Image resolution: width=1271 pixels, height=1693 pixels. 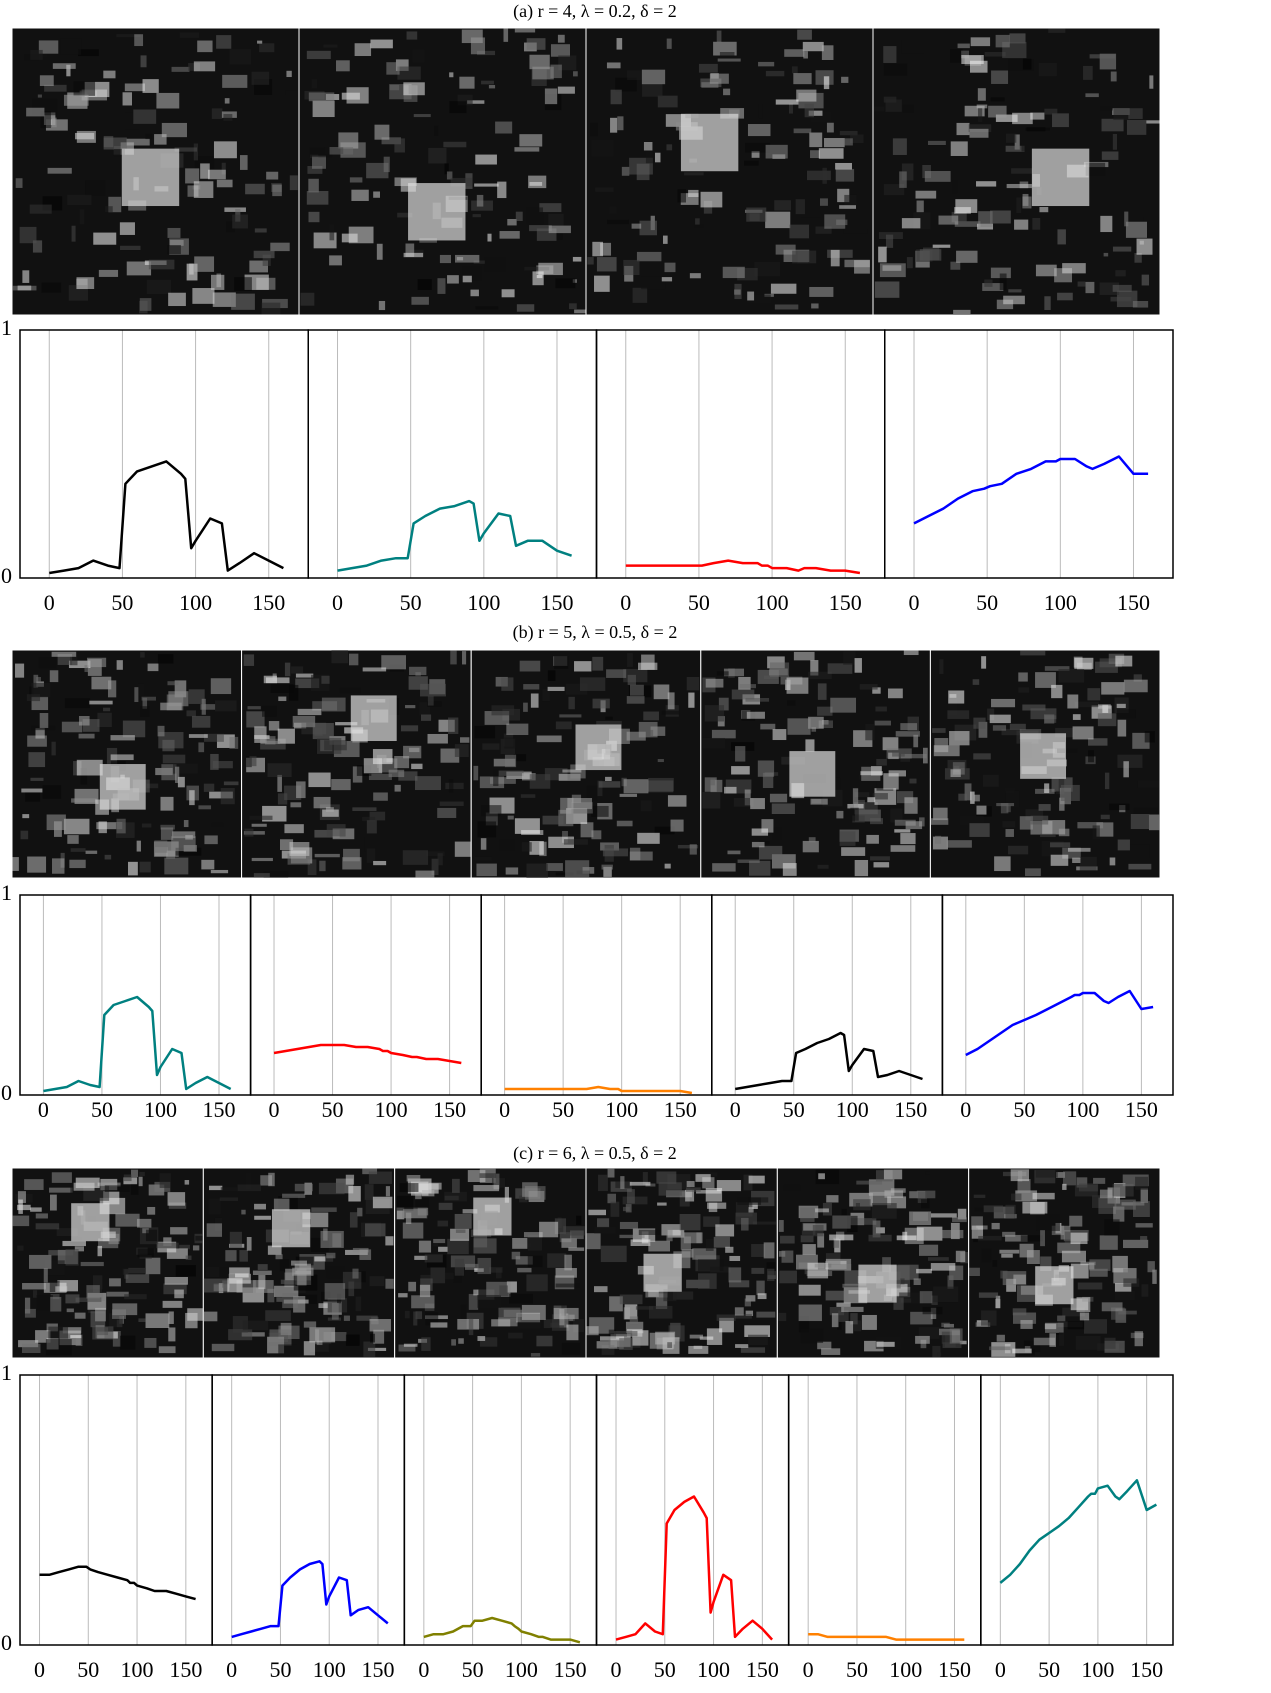 What do you see at coordinates (1060, 602) in the screenshot?
I see `x-tick-label: 100` at bounding box center [1060, 602].